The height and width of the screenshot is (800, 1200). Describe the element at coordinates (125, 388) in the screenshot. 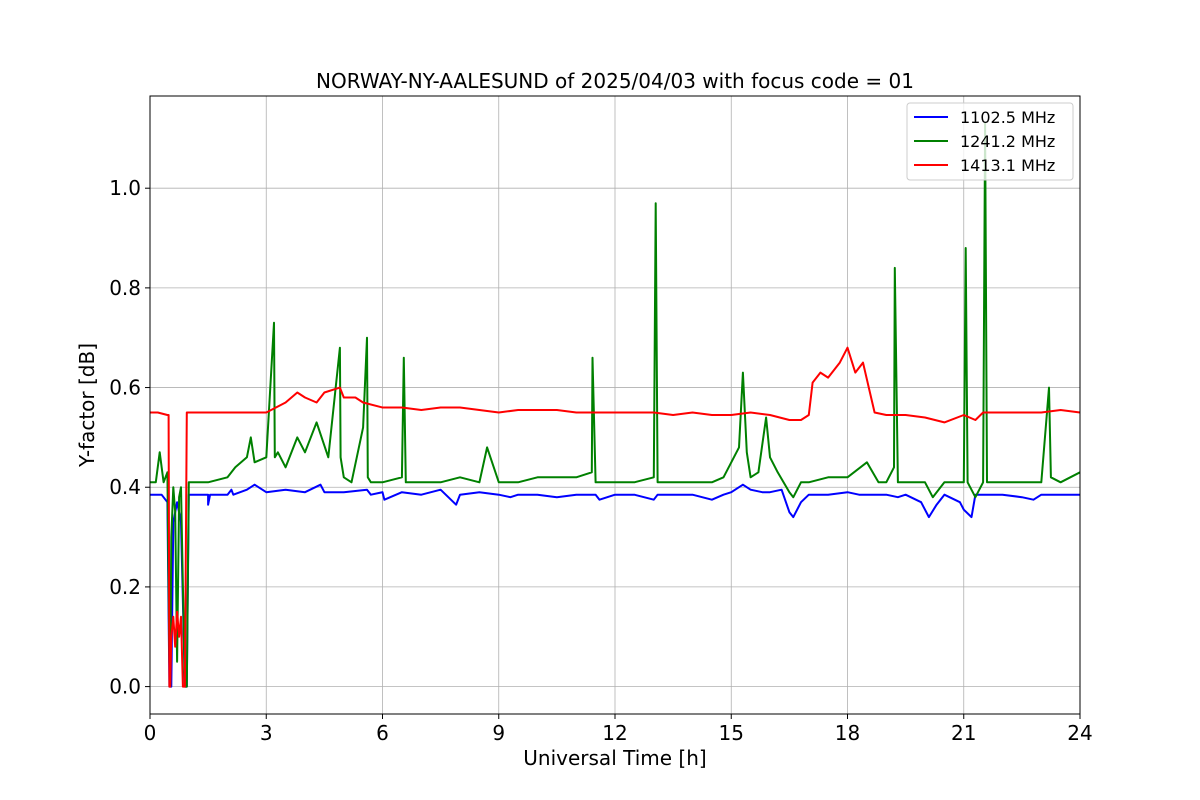

I see `y-tick-label: 0.6` at that location.